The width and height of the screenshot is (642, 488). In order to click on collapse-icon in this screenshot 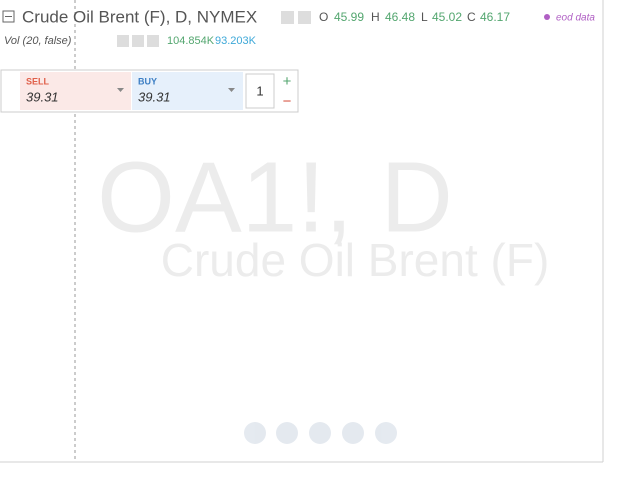, I will do `click(8, 16)`.